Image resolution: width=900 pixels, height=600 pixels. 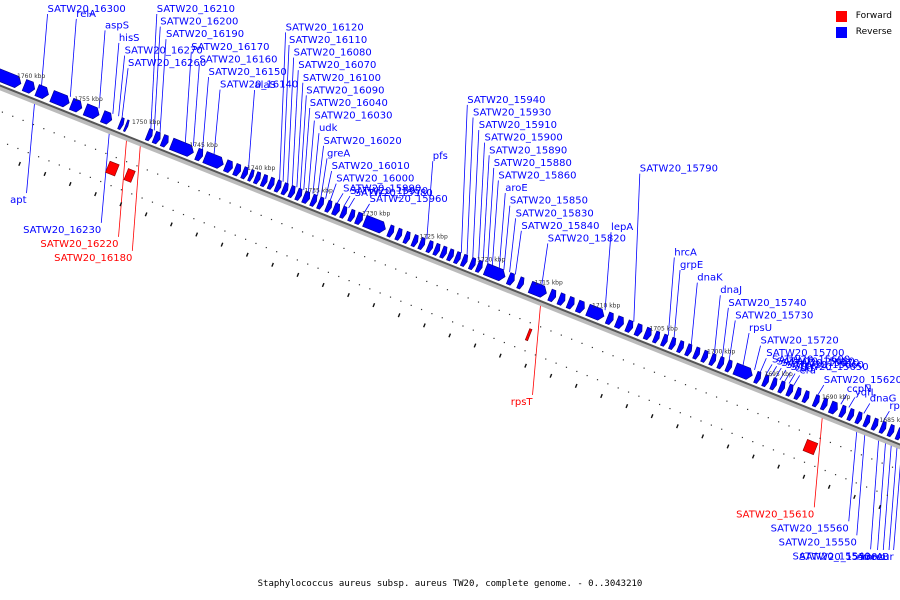 I want to click on gene-label: SATW20_16190, so click(x=205, y=34).